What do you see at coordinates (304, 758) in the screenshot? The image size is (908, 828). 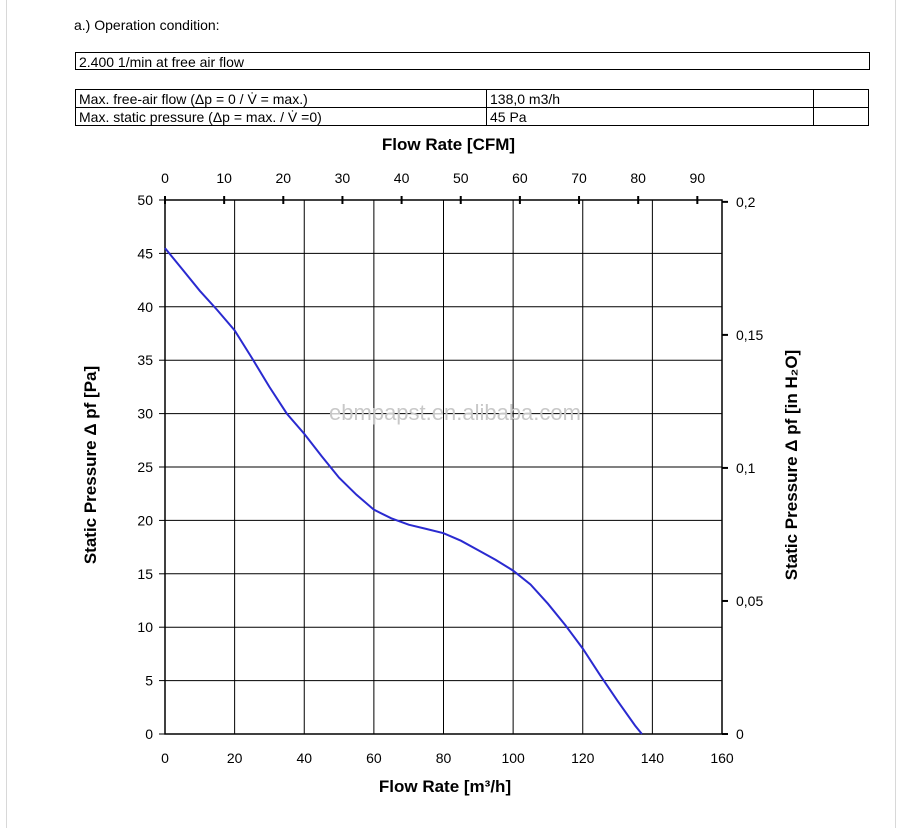 I see `x-tick-label: 40` at bounding box center [304, 758].